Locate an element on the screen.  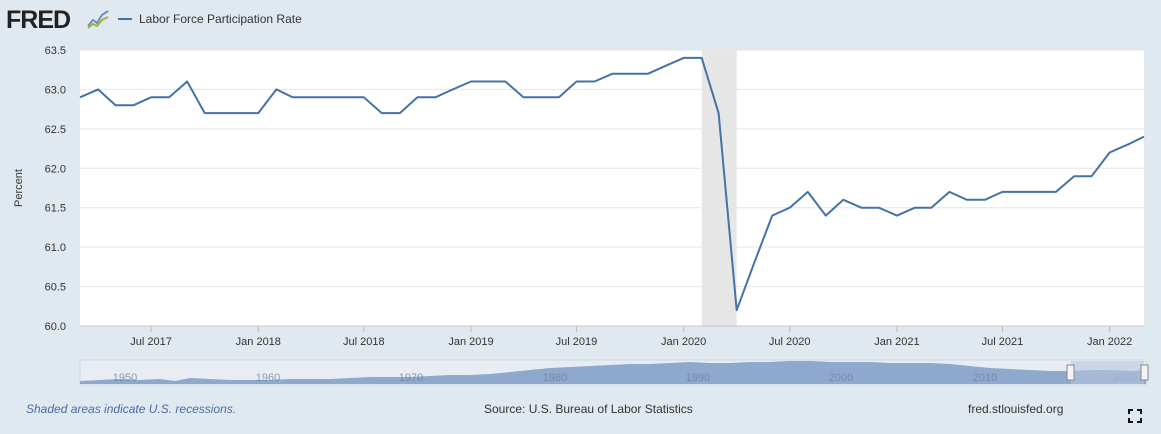
navigator-year-label: 1950 is located at coordinates (125, 378).